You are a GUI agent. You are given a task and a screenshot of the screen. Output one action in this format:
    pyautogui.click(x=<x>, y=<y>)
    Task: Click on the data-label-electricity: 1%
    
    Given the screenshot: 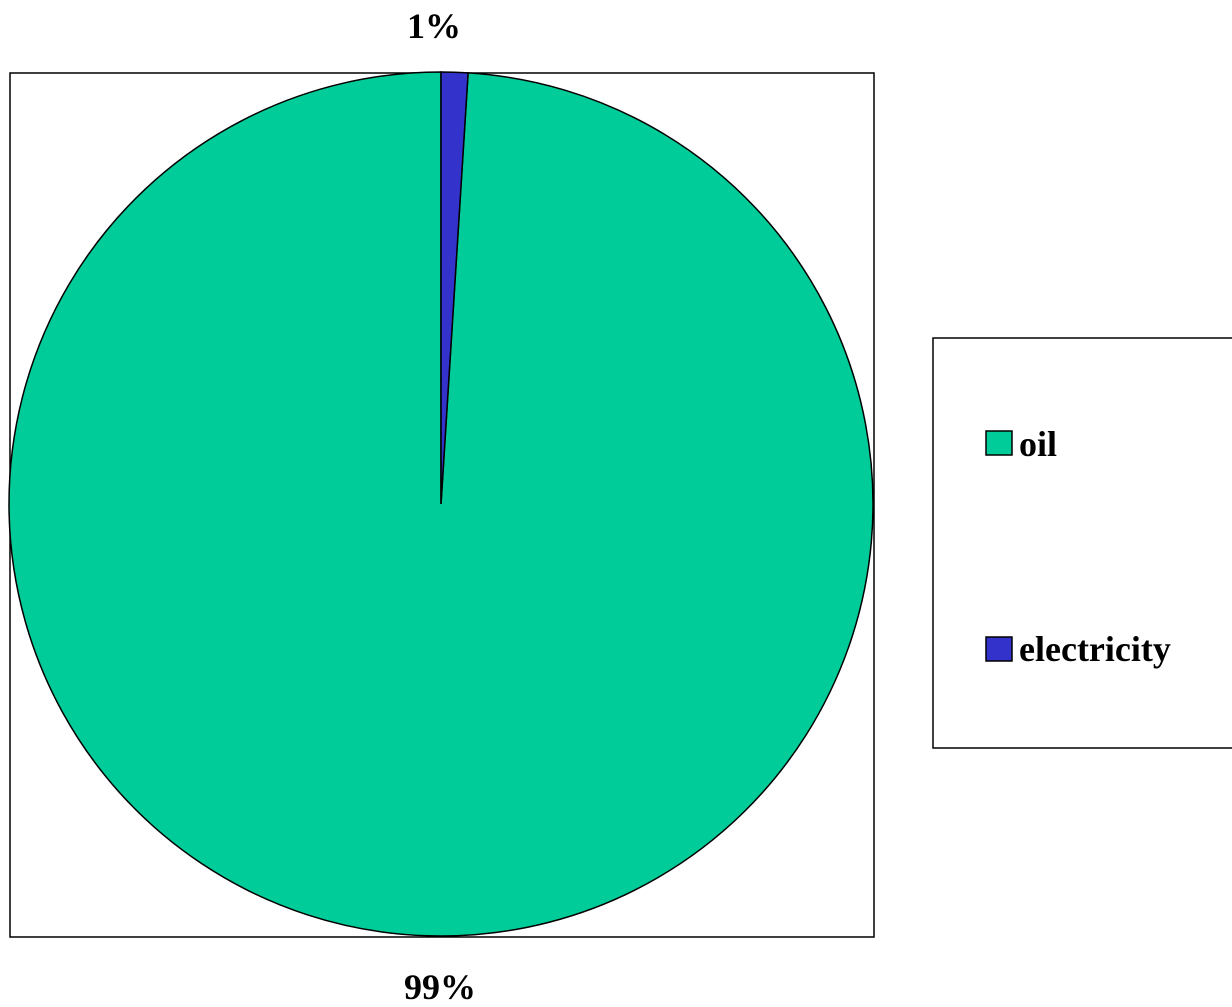 What is the action you would take?
    pyautogui.click(x=434, y=26)
    